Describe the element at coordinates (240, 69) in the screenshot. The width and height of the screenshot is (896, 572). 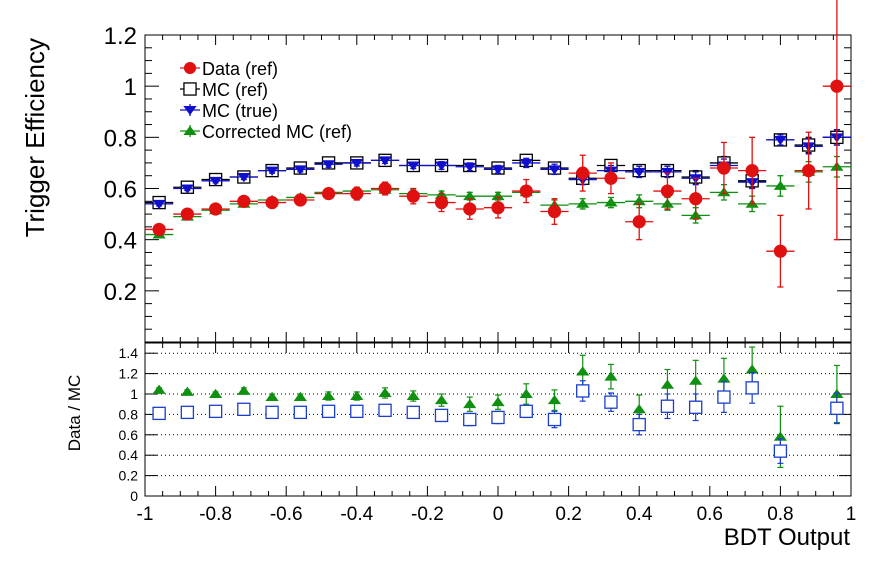
I see `legend-label: Data (ref)` at that location.